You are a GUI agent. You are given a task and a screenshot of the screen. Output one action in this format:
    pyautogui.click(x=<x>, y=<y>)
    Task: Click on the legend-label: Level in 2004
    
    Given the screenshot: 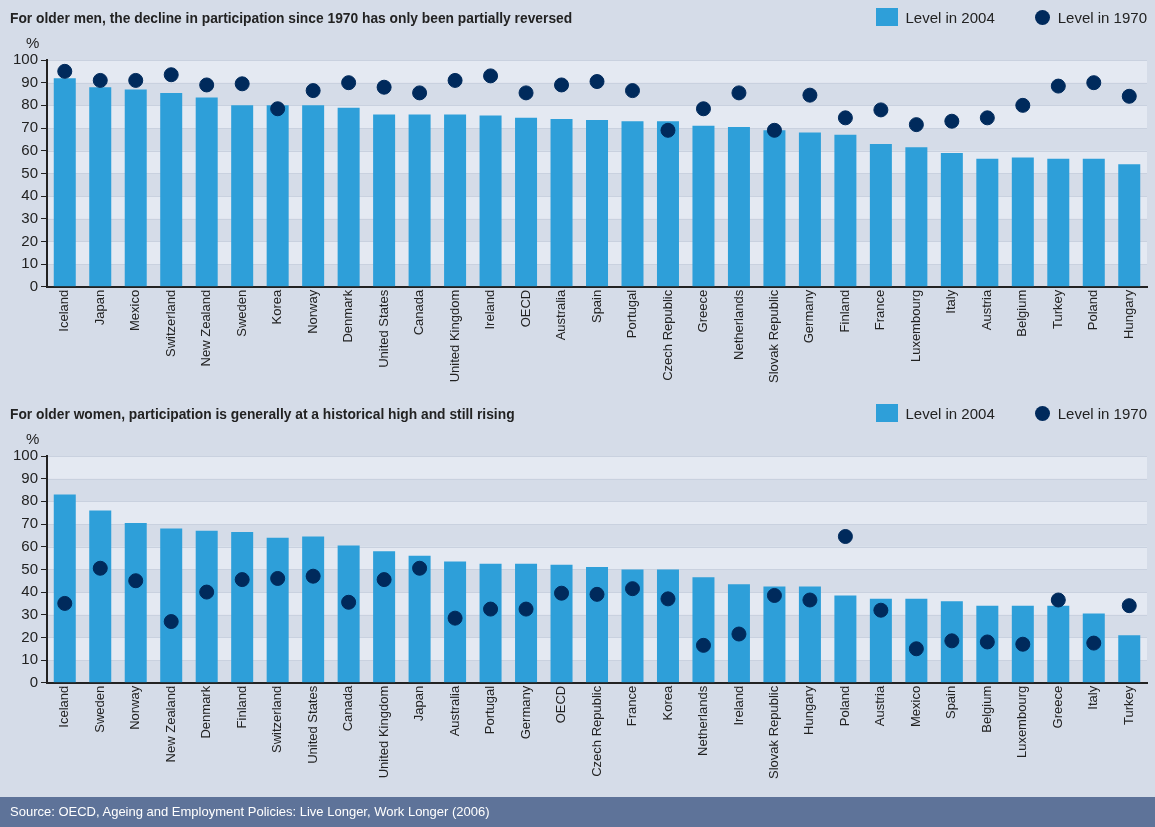 What is the action you would take?
    pyautogui.click(x=950, y=413)
    